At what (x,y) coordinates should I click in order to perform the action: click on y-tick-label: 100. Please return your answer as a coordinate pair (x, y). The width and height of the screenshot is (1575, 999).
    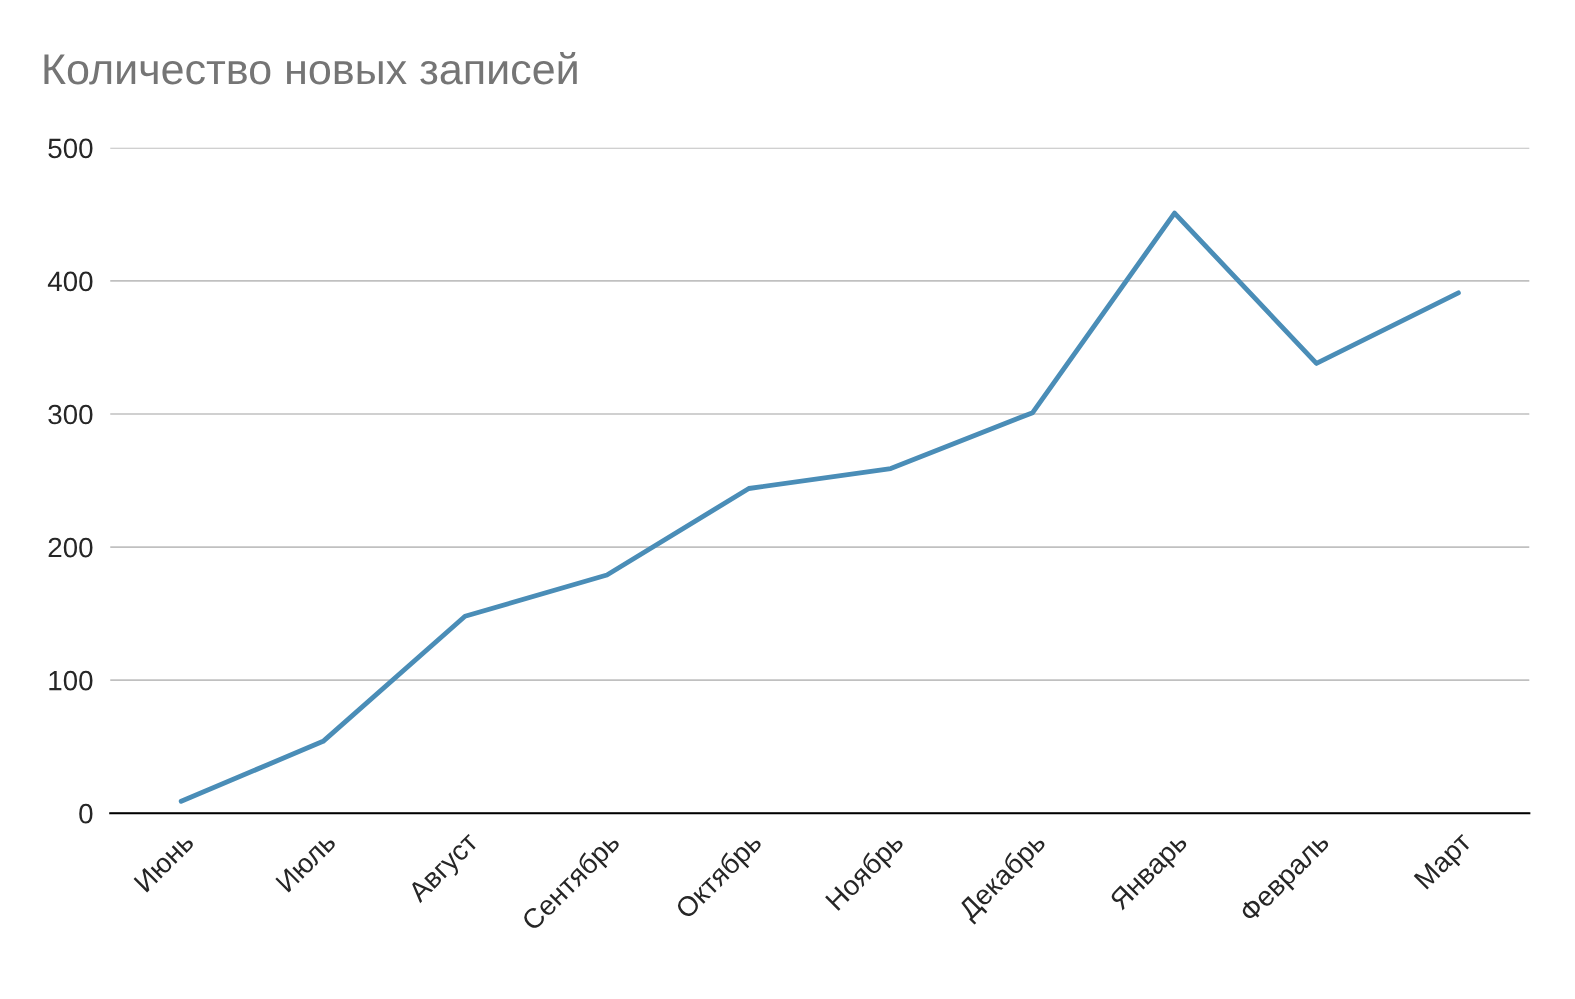
    Looking at the image, I should click on (71, 680).